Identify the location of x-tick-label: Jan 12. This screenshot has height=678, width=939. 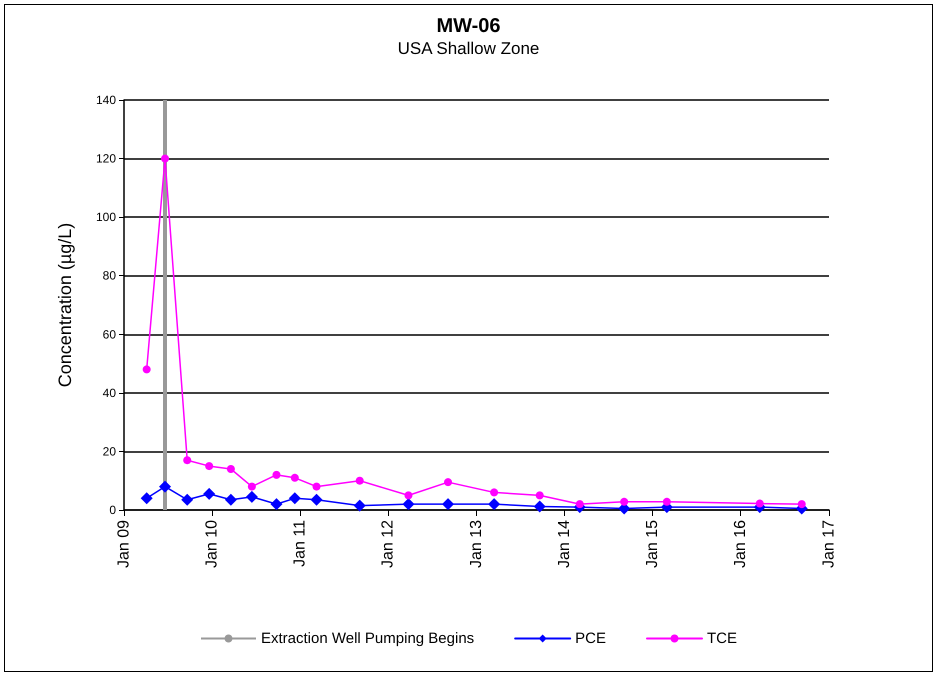
(388, 544).